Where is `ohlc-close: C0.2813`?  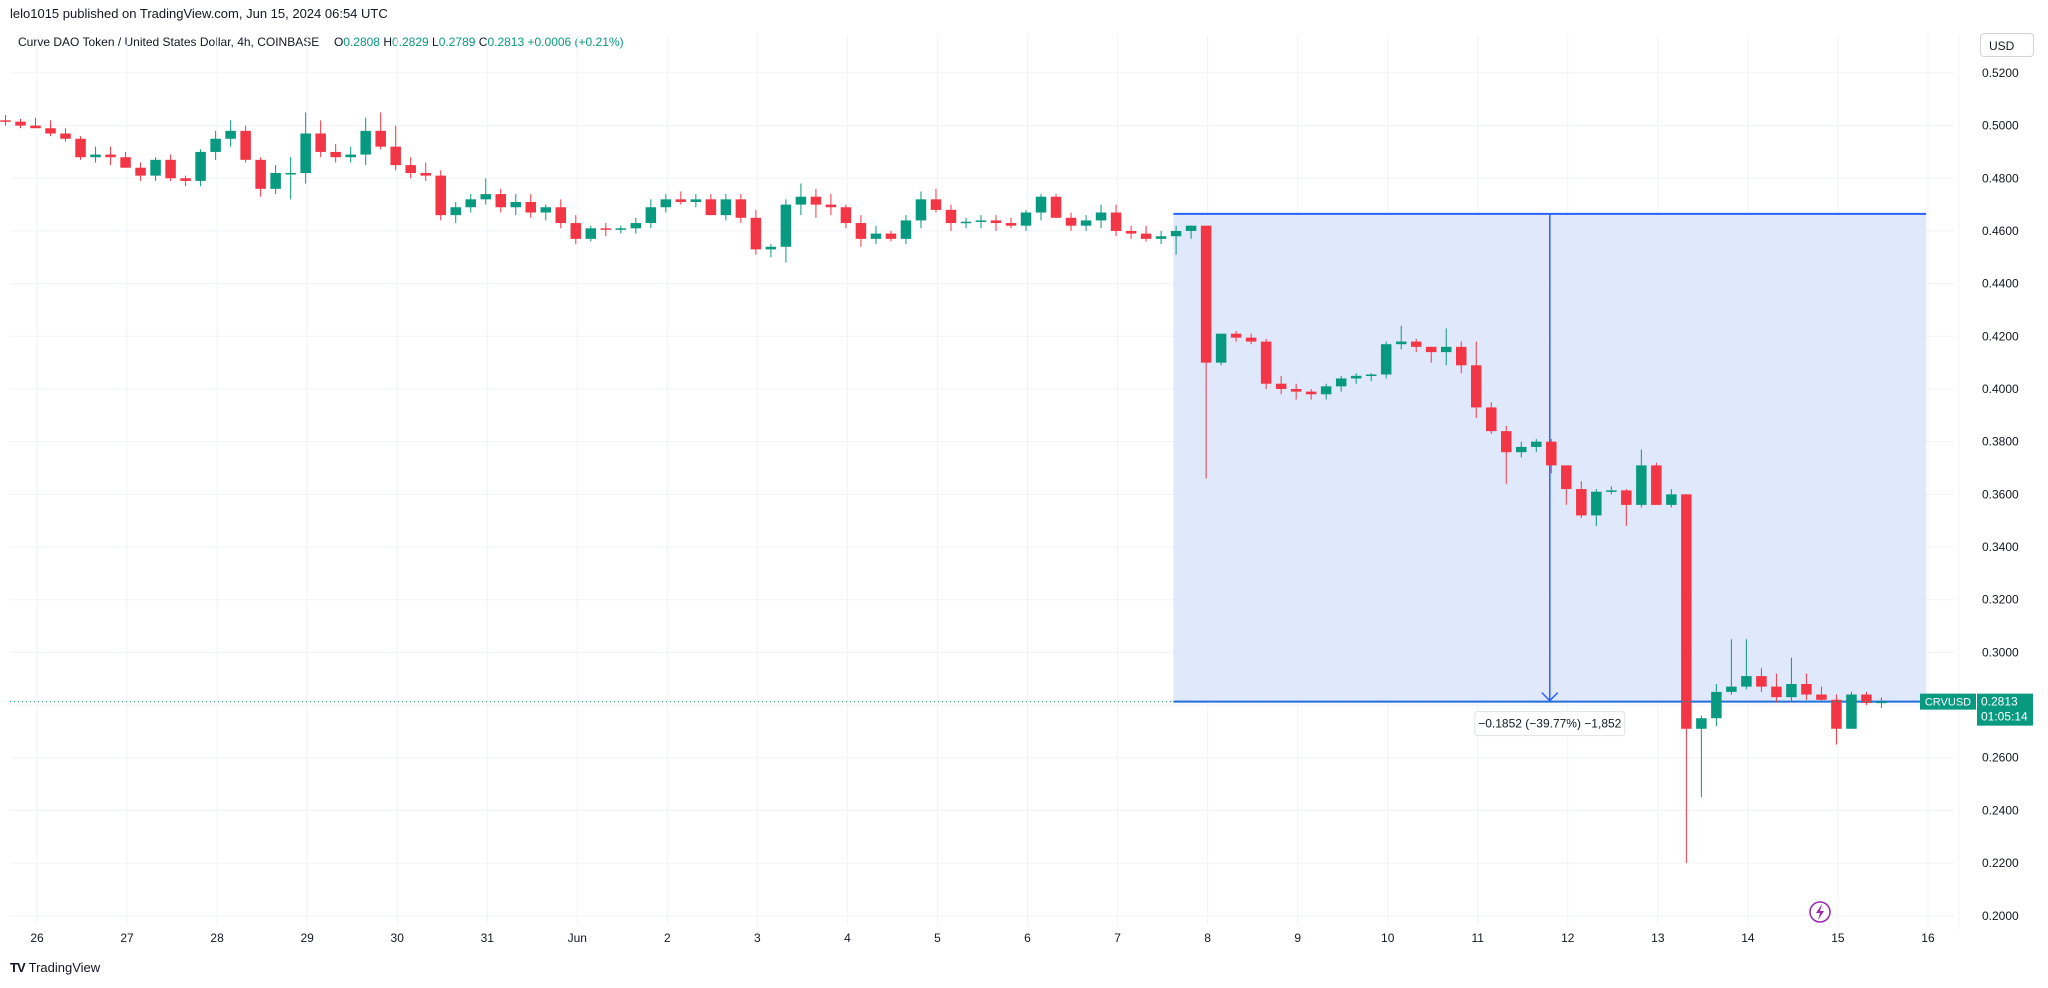 ohlc-close: C0.2813 is located at coordinates (501, 42).